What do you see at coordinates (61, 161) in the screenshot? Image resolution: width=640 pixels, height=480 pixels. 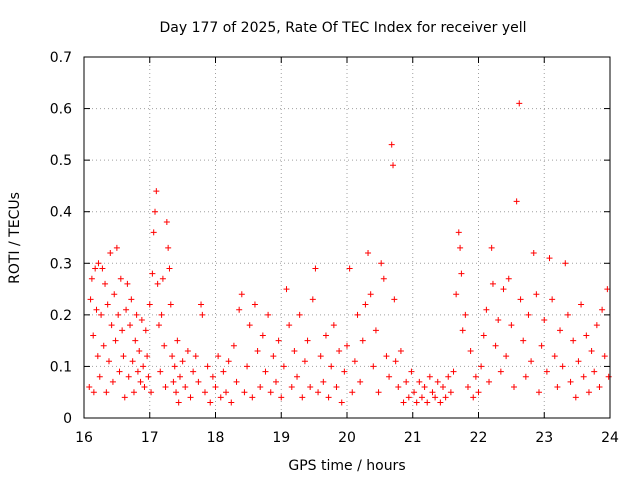 I see `y-tick-label: 0.5` at bounding box center [61, 161].